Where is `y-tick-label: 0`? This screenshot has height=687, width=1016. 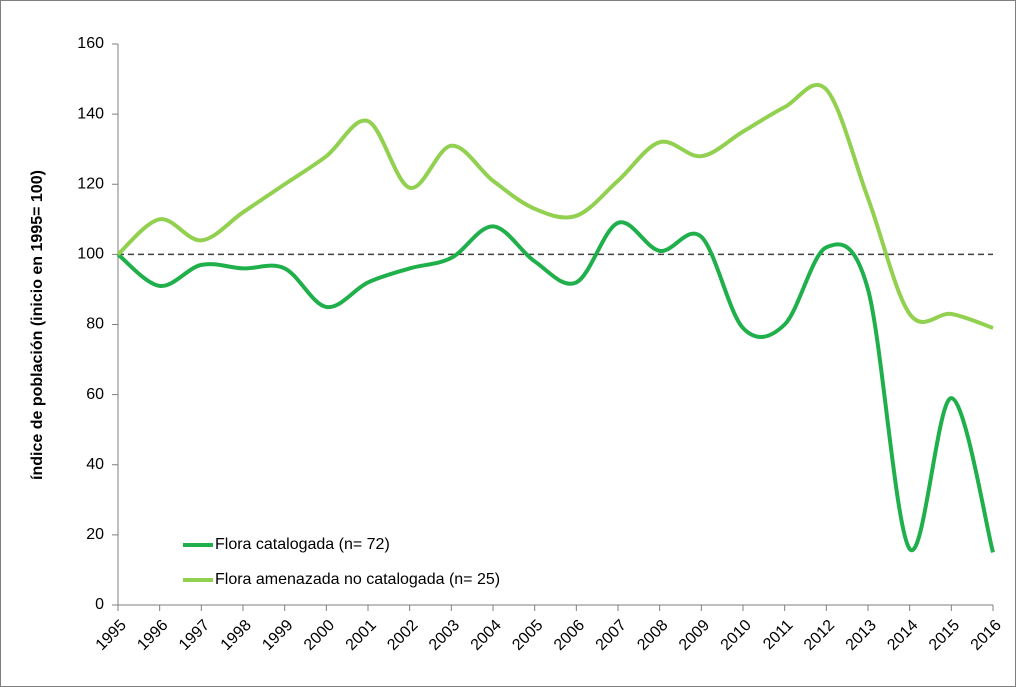
y-tick-label: 0 is located at coordinates (99, 604).